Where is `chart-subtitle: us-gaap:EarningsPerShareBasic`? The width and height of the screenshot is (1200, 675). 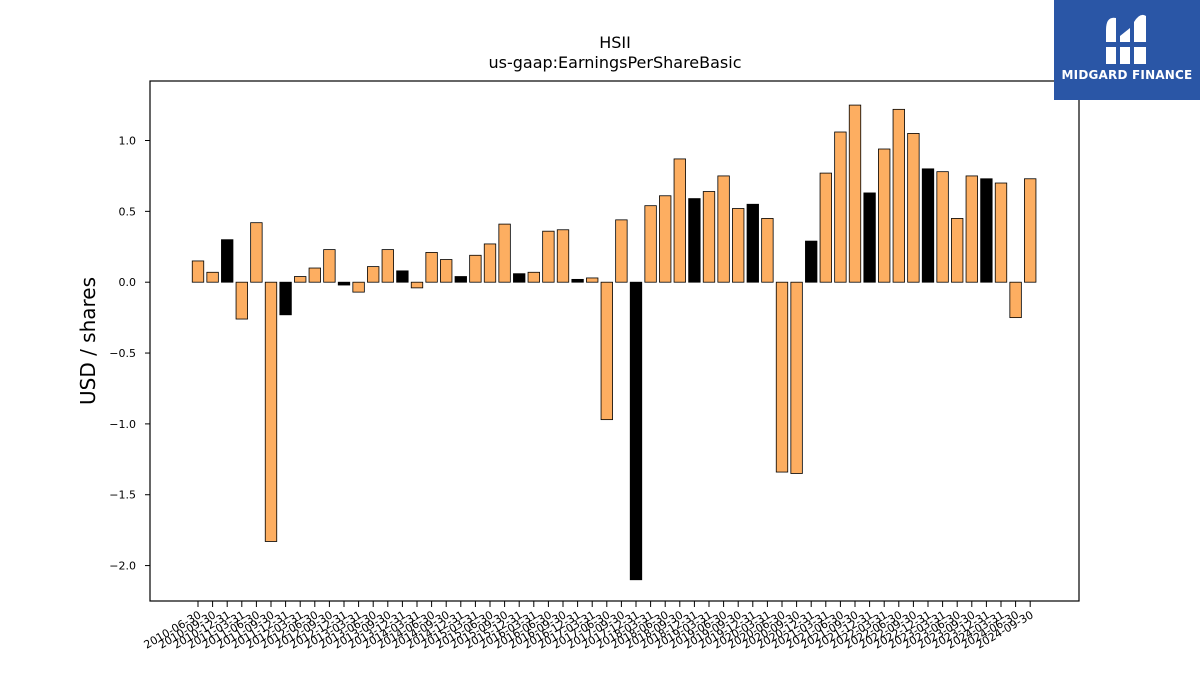 chart-subtitle: us-gaap:EarningsPerShareBasic is located at coordinates (614, 62).